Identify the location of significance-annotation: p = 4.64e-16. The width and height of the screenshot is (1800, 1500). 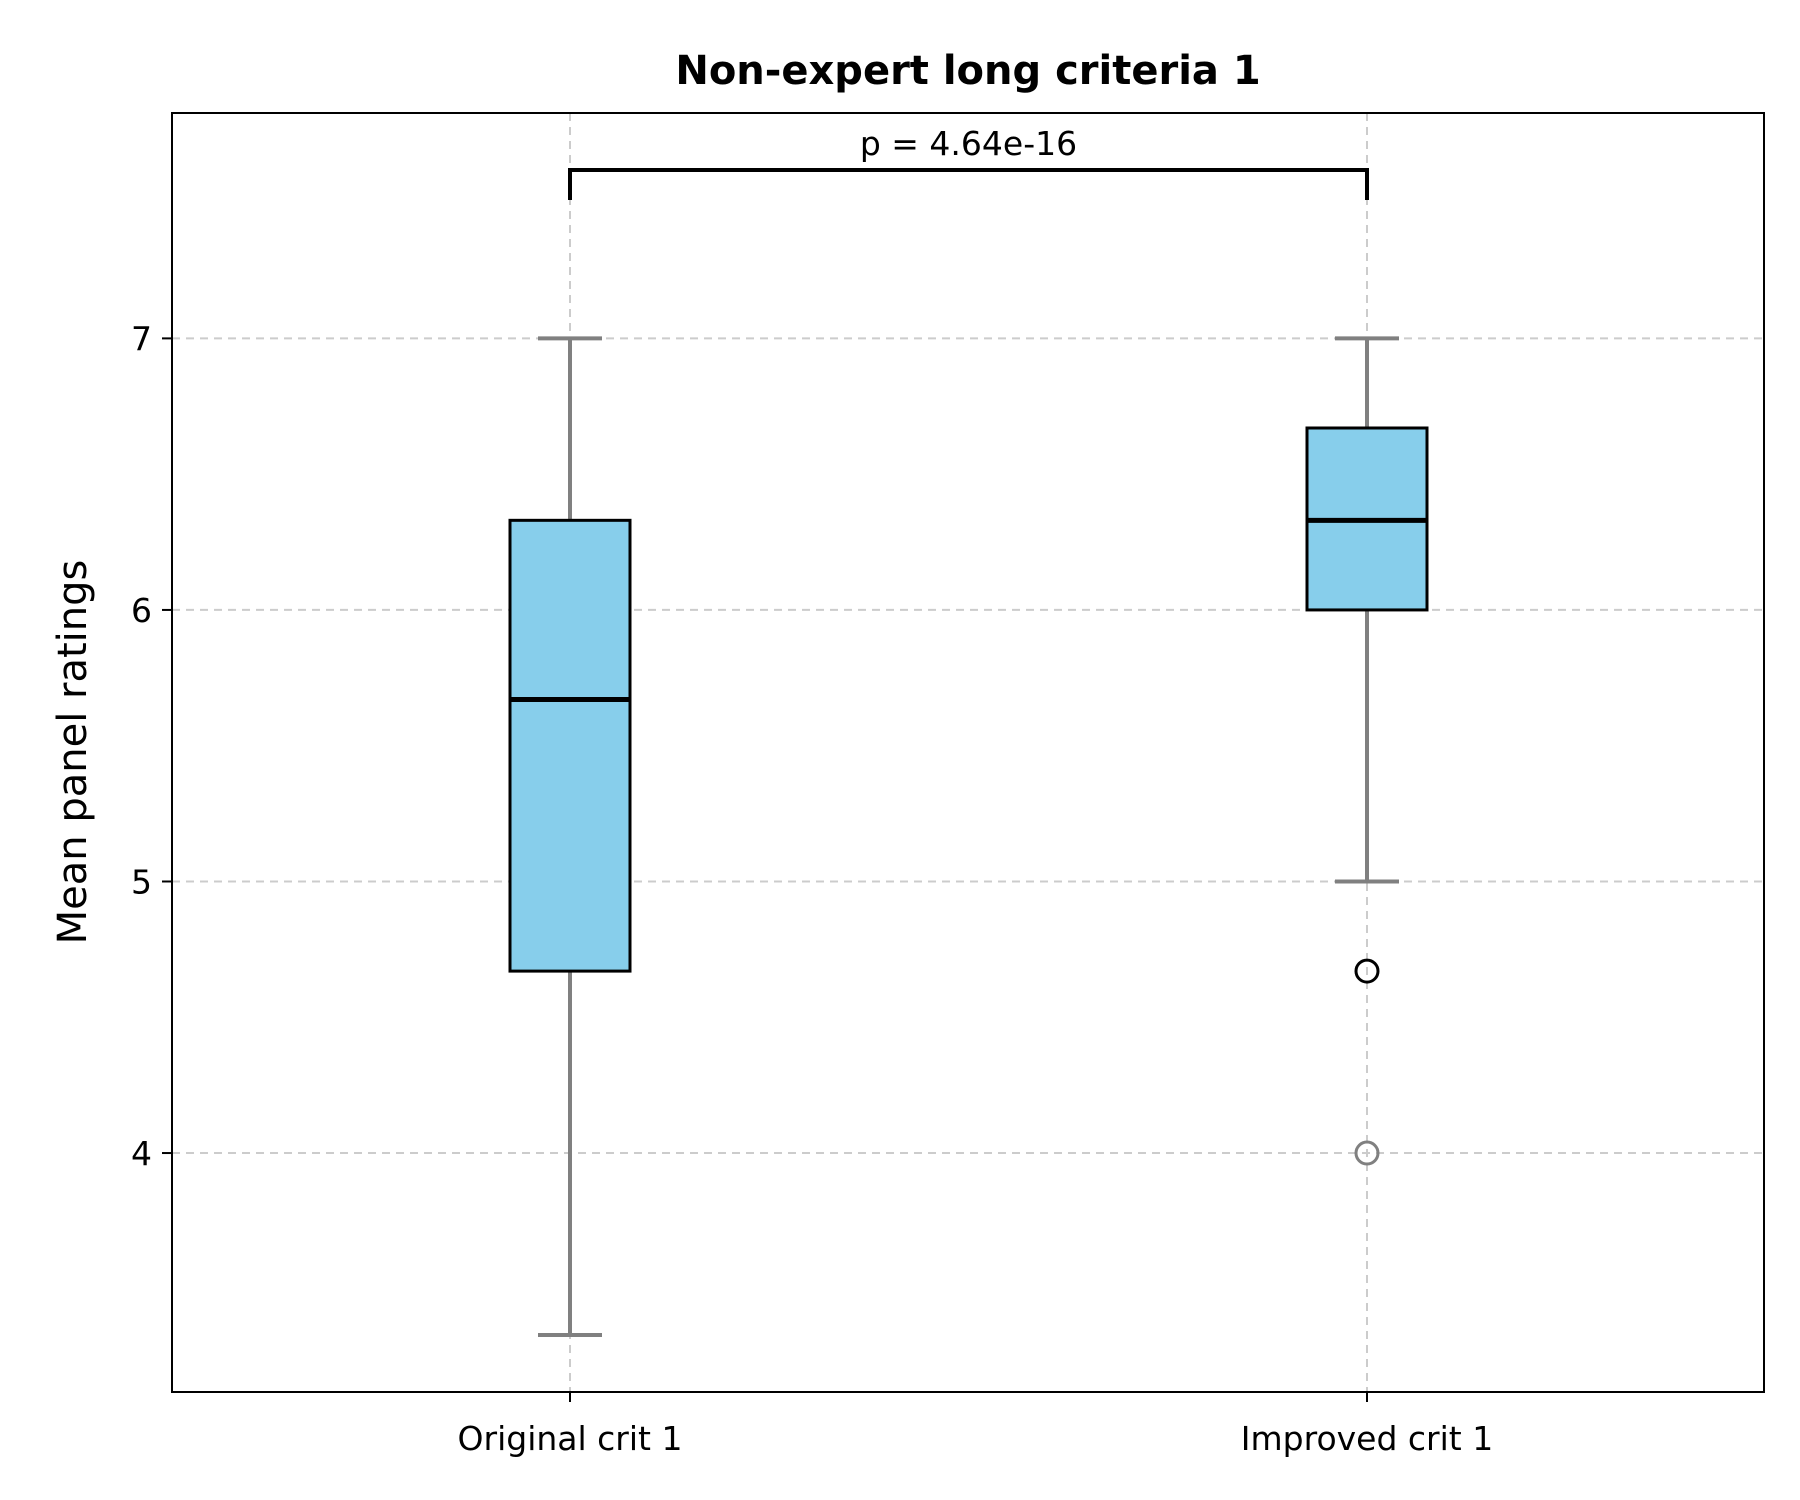
(968, 162).